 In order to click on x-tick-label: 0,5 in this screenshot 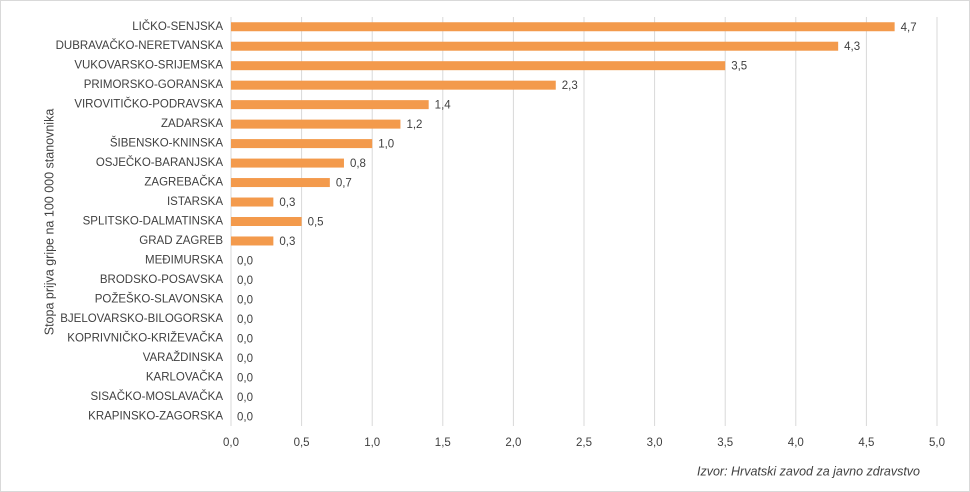, I will do `click(302, 443)`.